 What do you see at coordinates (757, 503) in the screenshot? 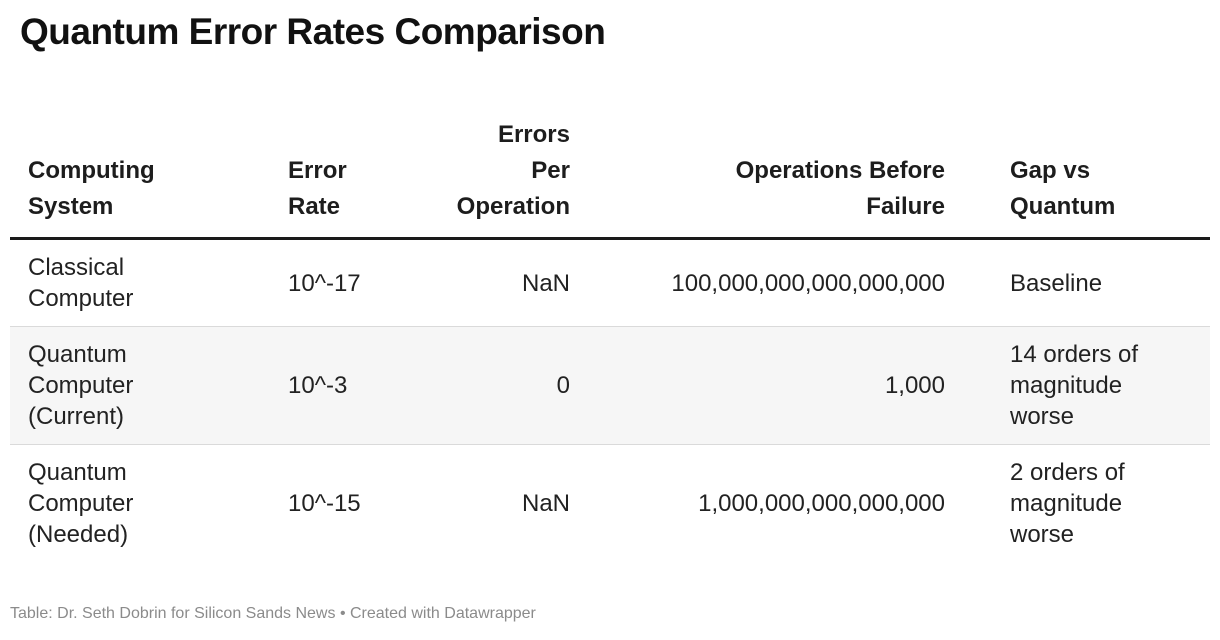
I see `cell-operations-before-failure: 1,000,000,000,000,000` at bounding box center [757, 503].